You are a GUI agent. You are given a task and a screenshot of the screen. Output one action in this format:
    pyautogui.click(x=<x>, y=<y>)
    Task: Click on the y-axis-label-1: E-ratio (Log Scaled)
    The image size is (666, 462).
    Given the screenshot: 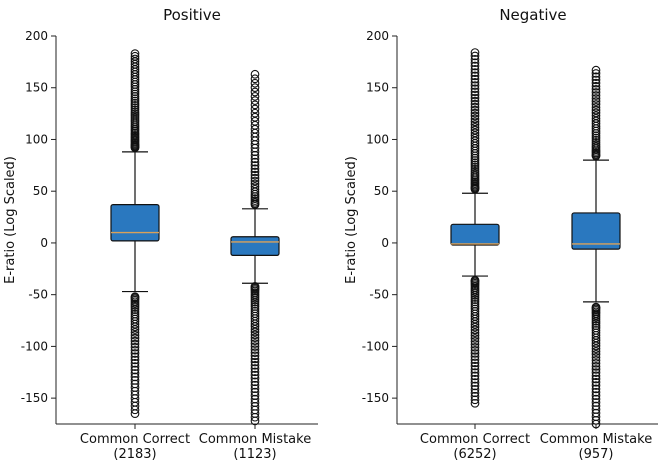 What is the action you would take?
    pyautogui.click(x=351, y=220)
    